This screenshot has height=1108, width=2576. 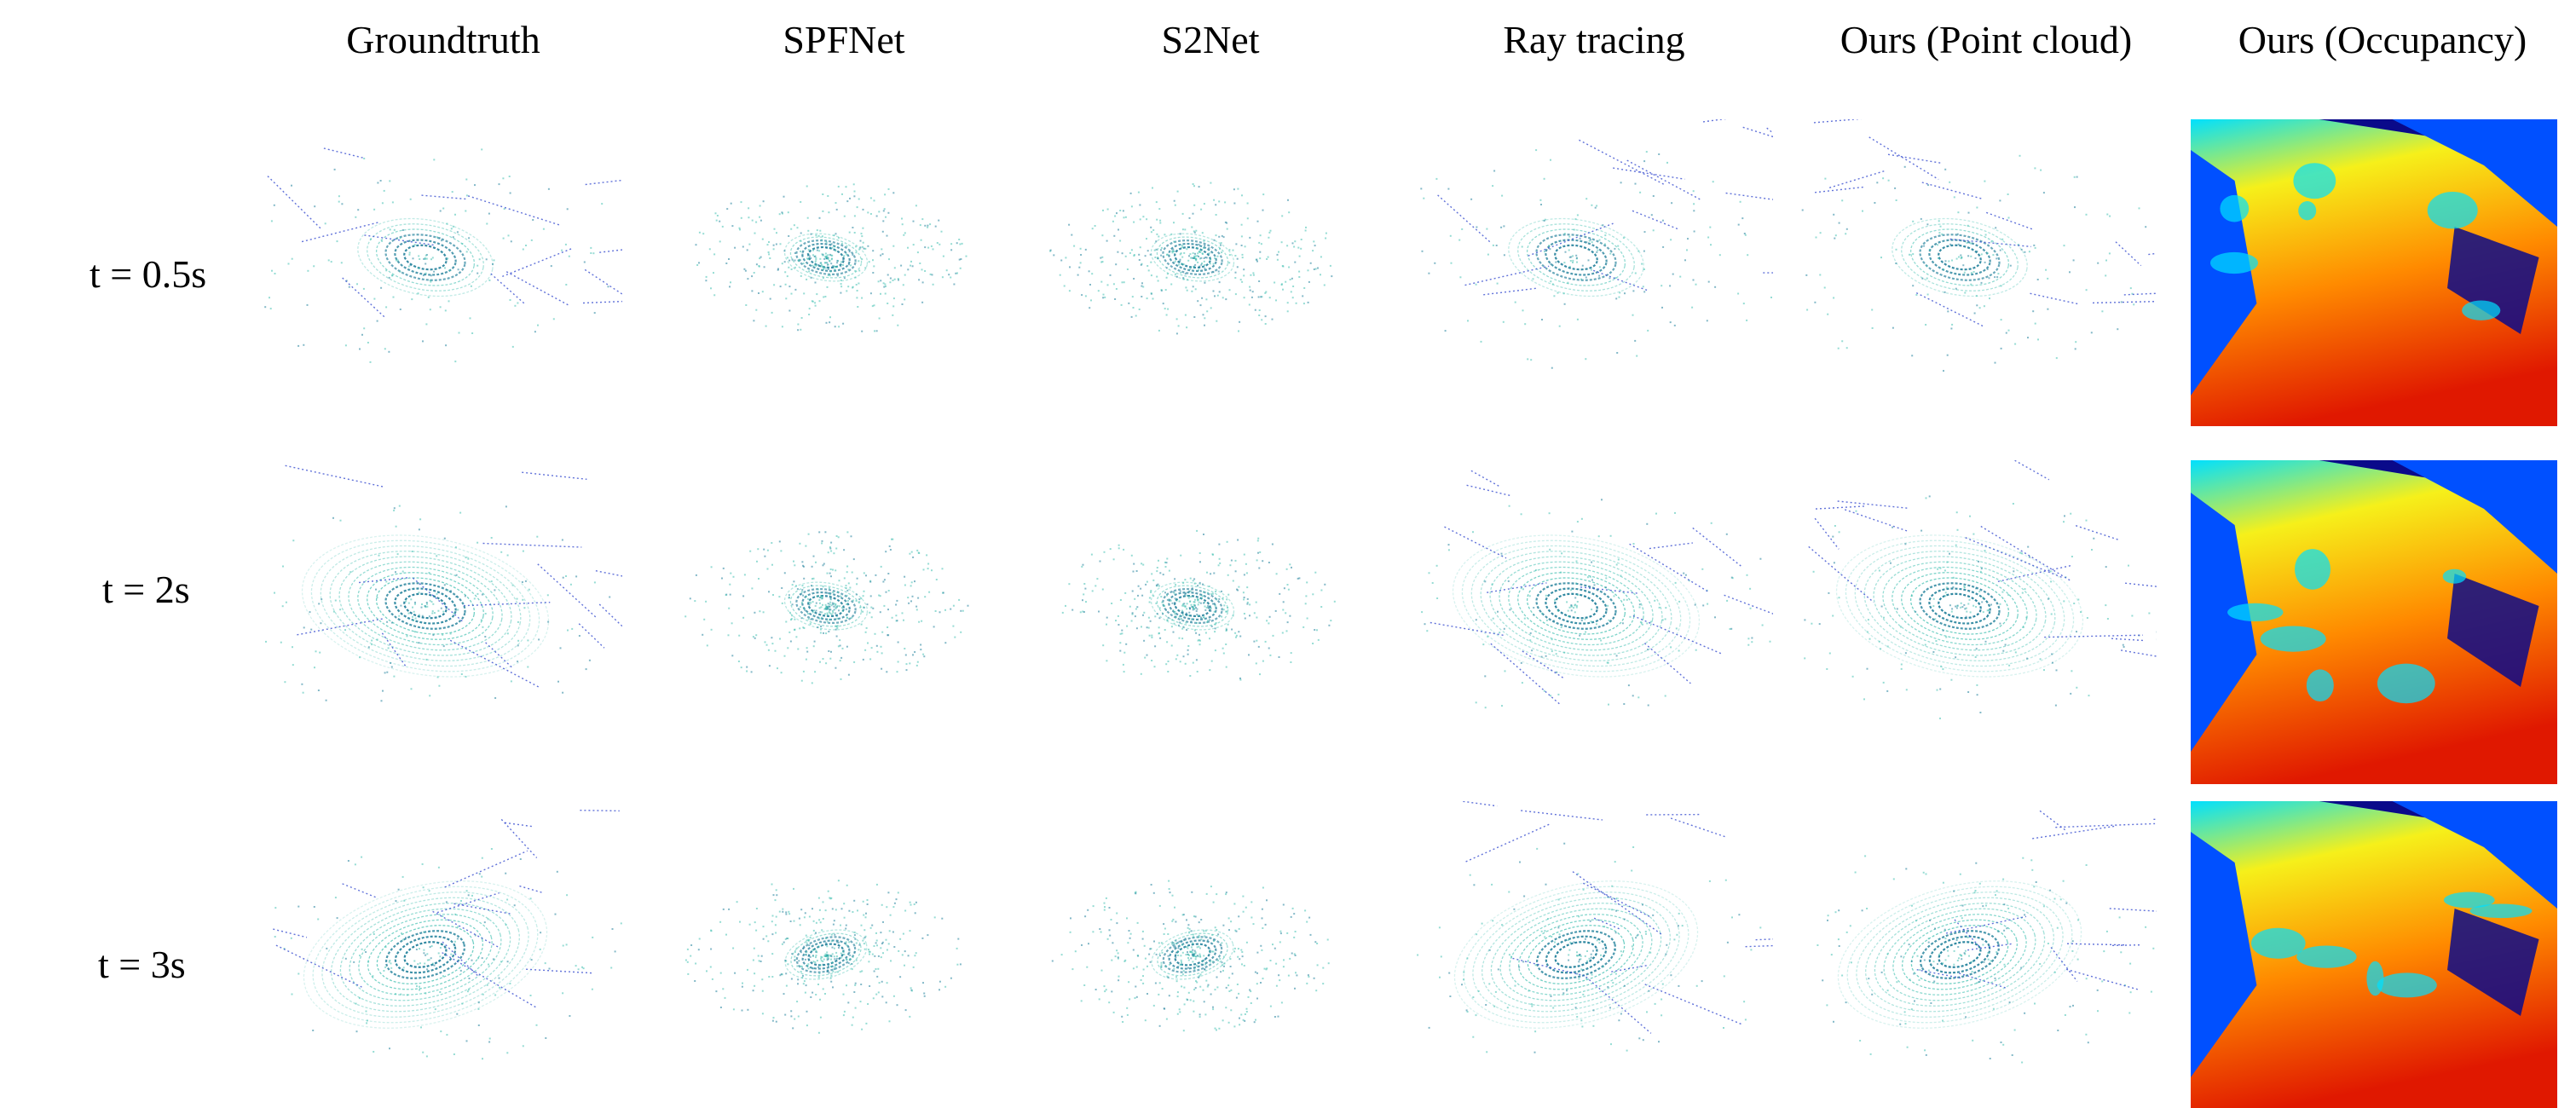 I want to click on panel-spfnet-t-2s, so click(x=844, y=622).